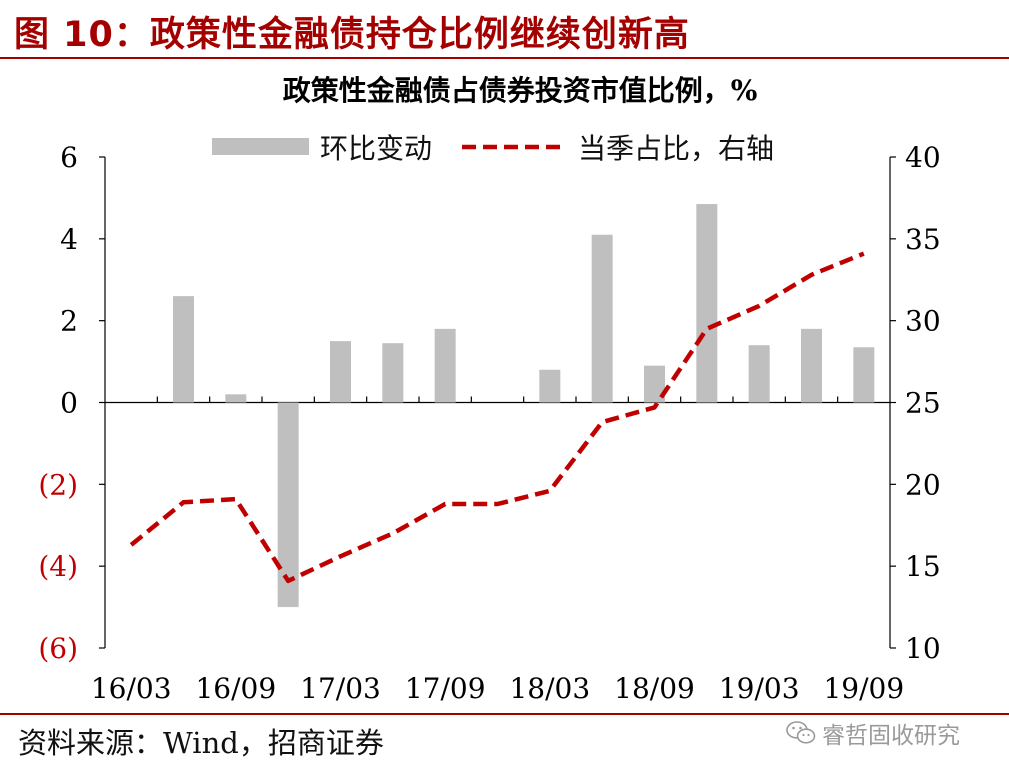  I want to click on figure-header: 图 10：政策性金融债持仓比例继续创新高, so click(504, 29).